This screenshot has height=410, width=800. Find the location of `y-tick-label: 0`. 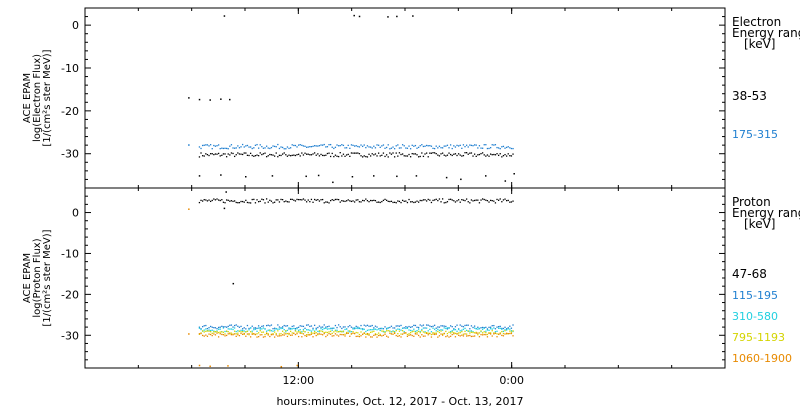

y-tick-label: 0 is located at coordinates (75, 25).